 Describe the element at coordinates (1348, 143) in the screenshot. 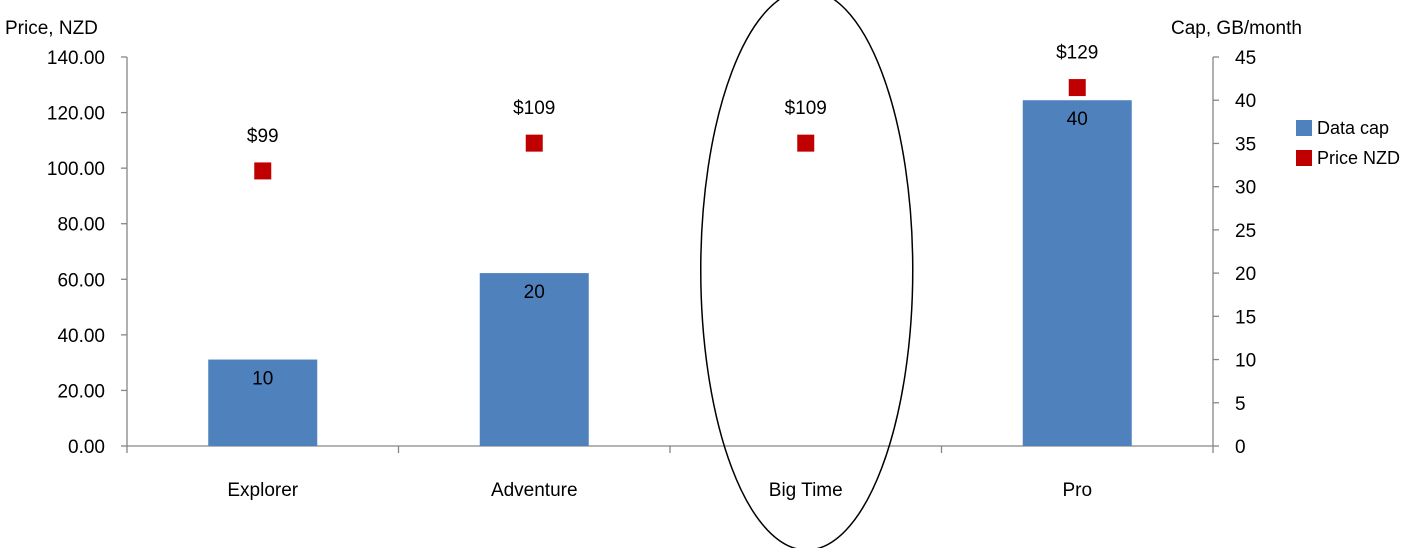

I see `legend: Data cap Price NZD` at that location.